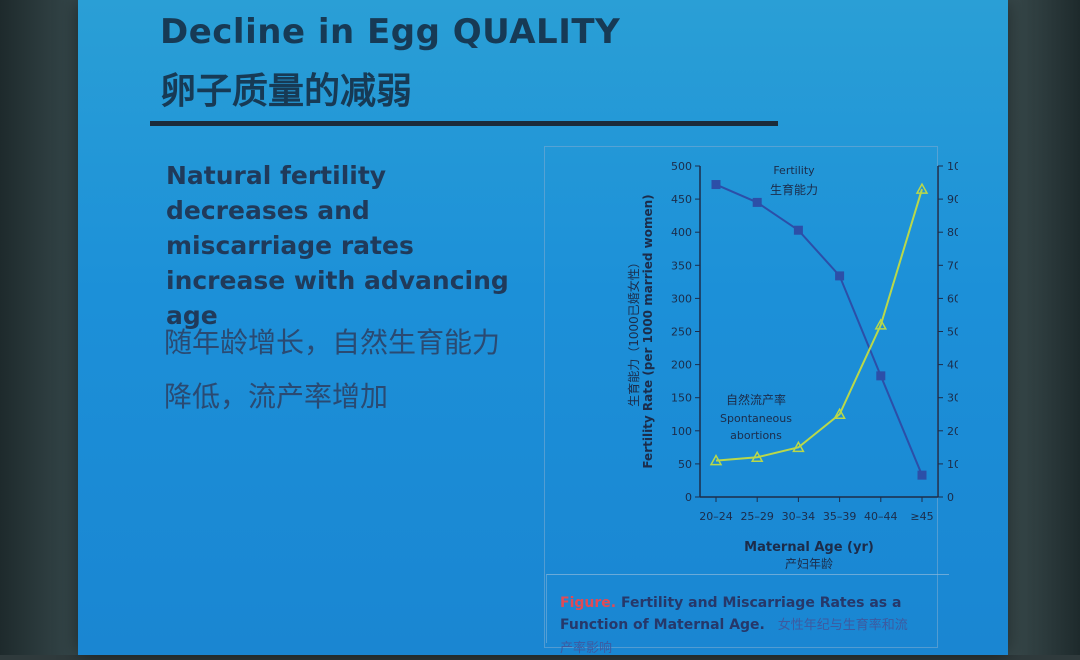  I want to click on left-tick-label: 400, so click(681, 232).